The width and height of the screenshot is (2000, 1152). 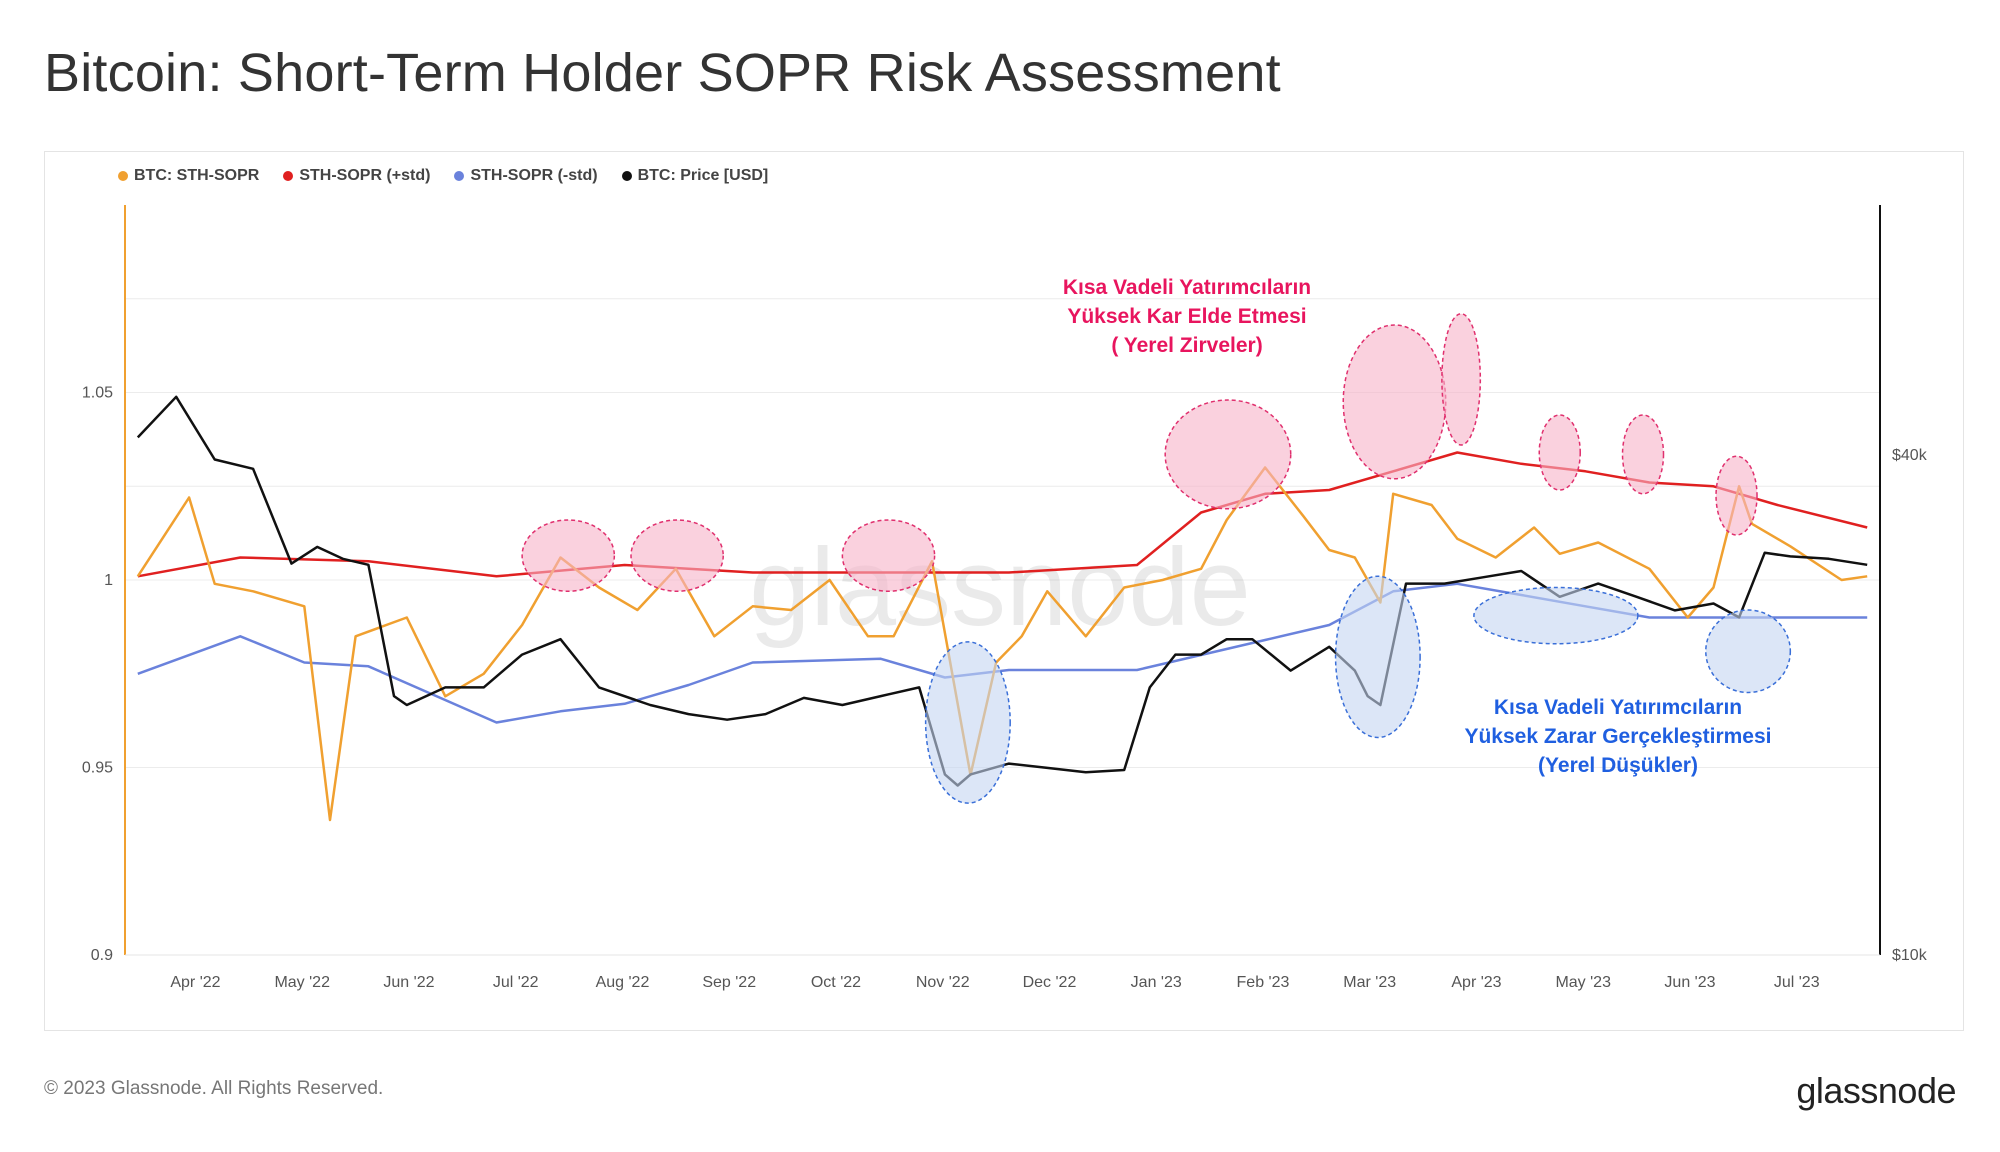 What do you see at coordinates (1617, 736) in the screenshot?
I see `dip-annotation-text: Yüksek Zarar Gerçekleştirmesi` at bounding box center [1617, 736].